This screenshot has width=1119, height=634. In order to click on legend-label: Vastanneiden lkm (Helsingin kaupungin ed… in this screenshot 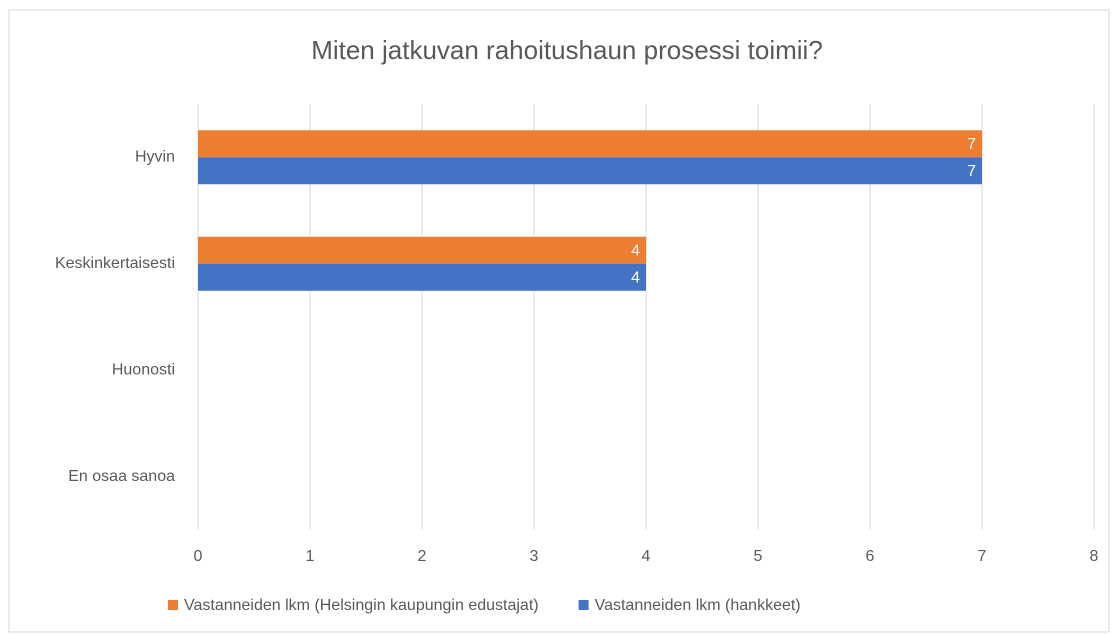, I will do `click(361, 605)`.